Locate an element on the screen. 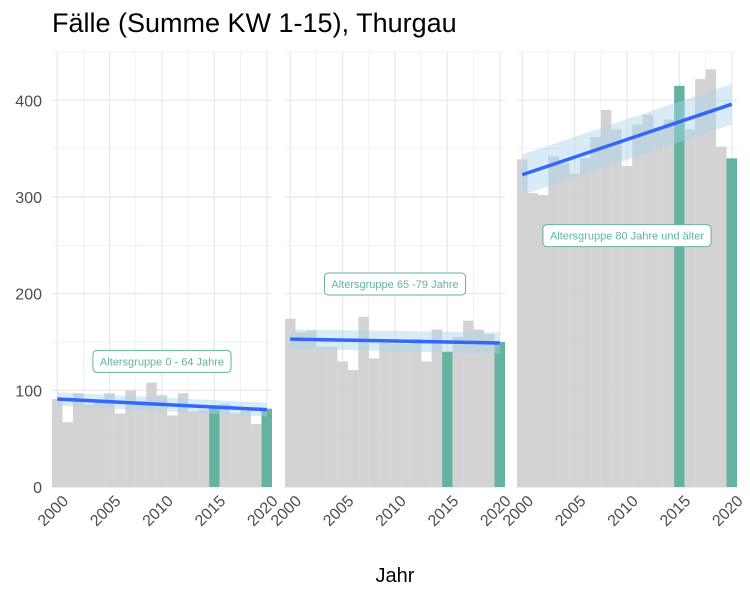 Image resolution: width=750 pixels, height=600 pixels. y-tick-label: 400 is located at coordinates (28, 101).